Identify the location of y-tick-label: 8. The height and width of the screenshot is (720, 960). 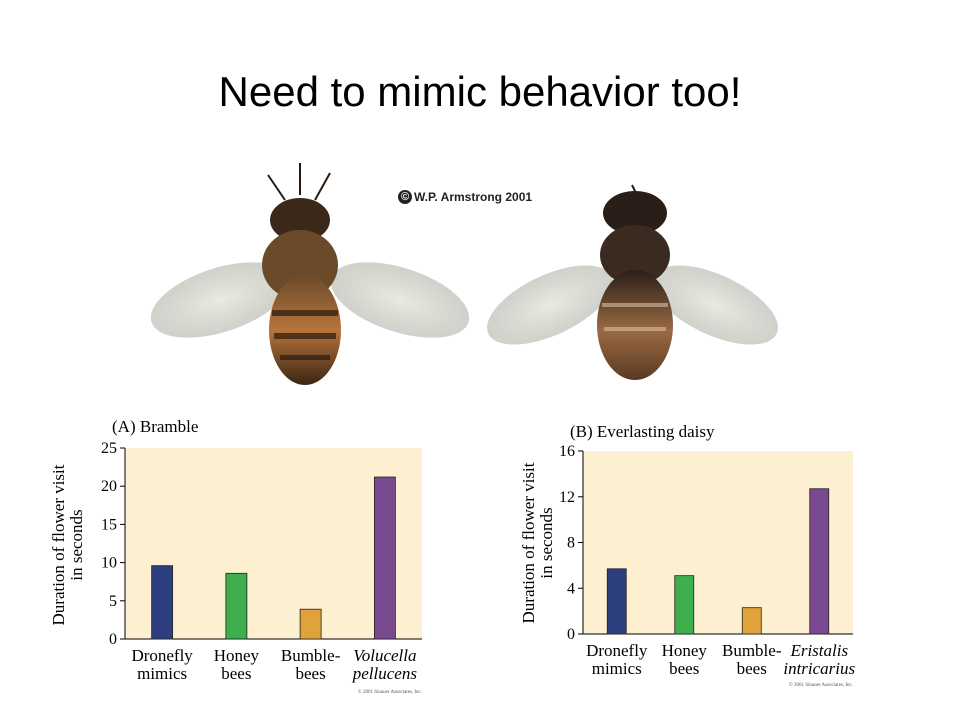
(571, 543).